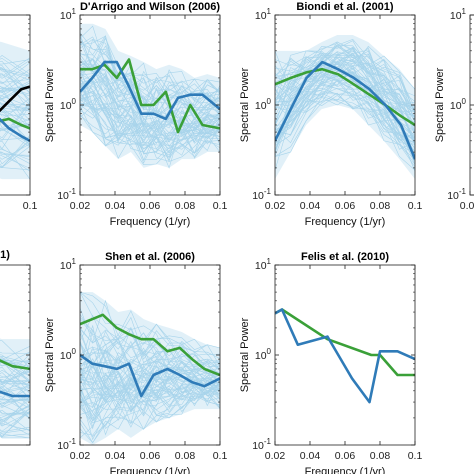 Image resolution: width=474 pixels, height=474 pixels. Describe the element at coordinates (263, 354) in the screenshot. I see `y-tick-label: 10⁰` at that location.